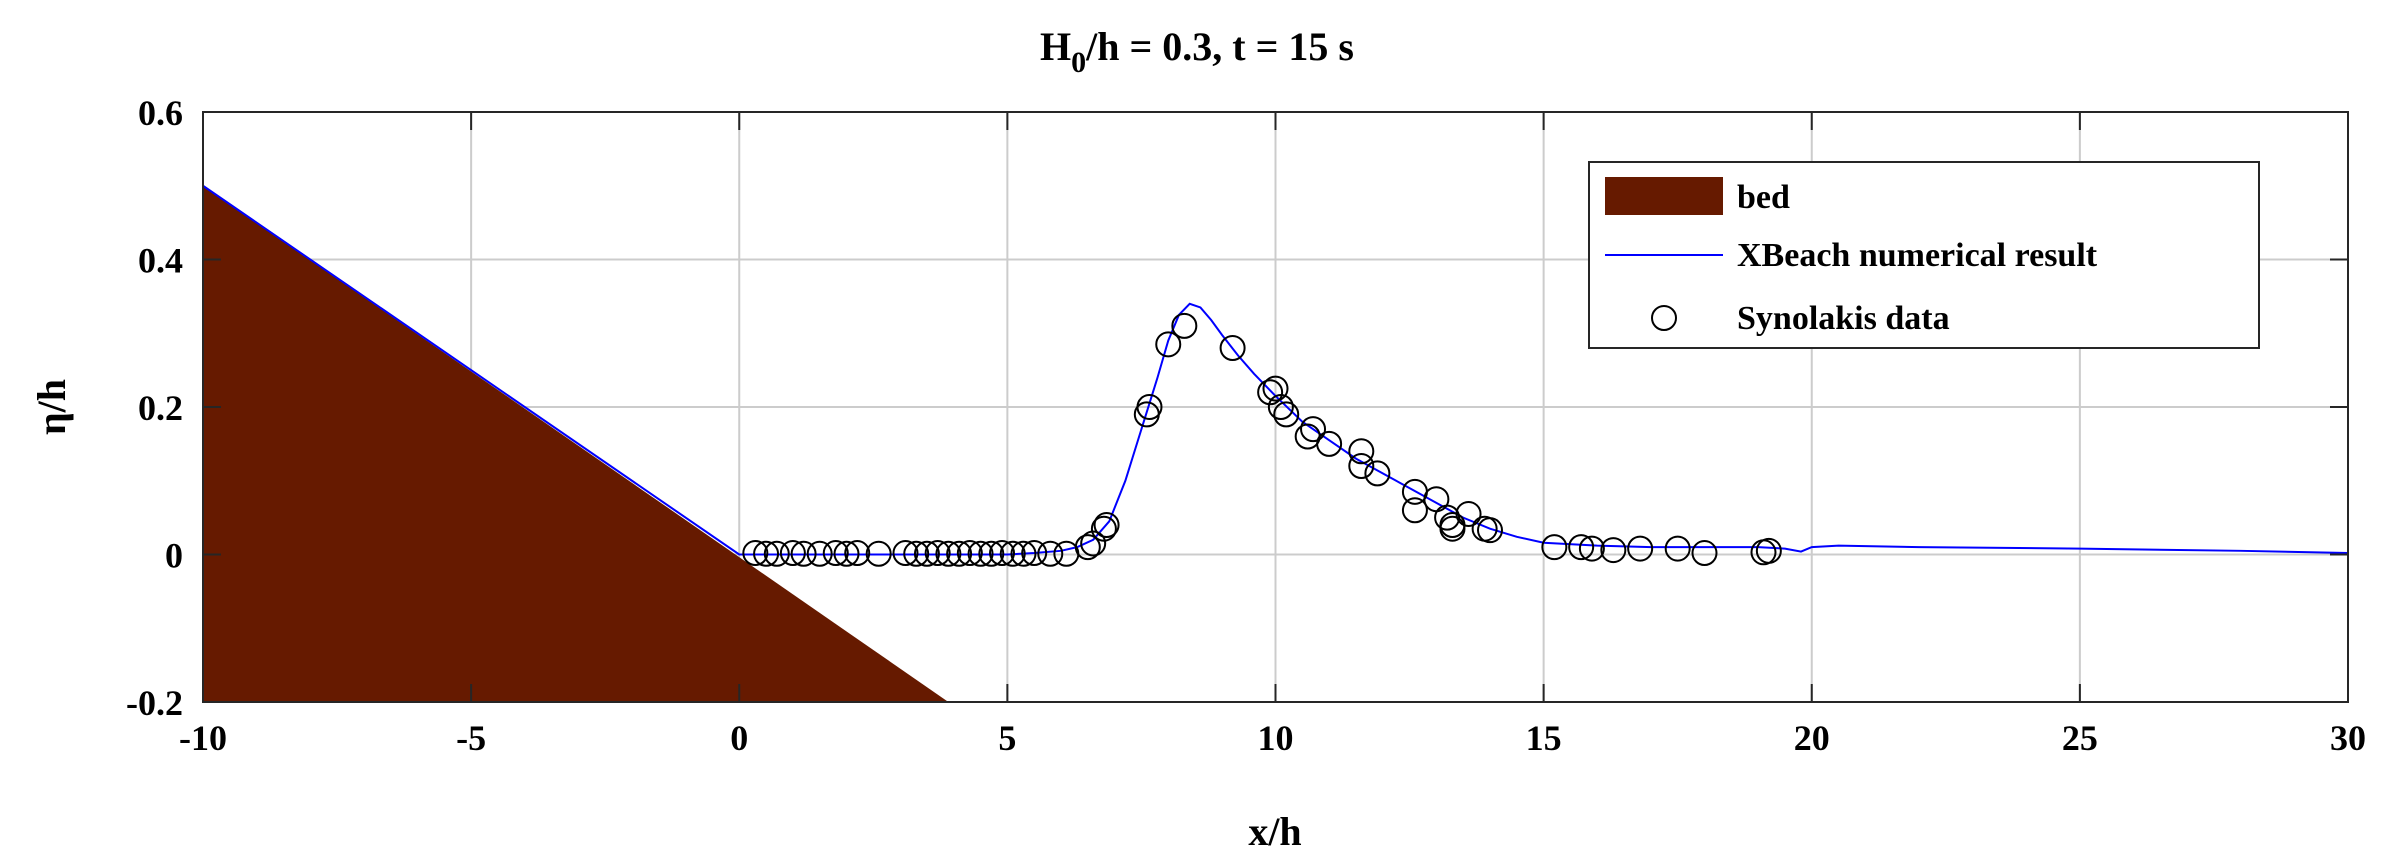 This screenshot has width=2394, height=860. What do you see at coordinates (1763, 197) in the screenshot?
I see `legend-bed-label: bed` at bounding box center [1763, 197].